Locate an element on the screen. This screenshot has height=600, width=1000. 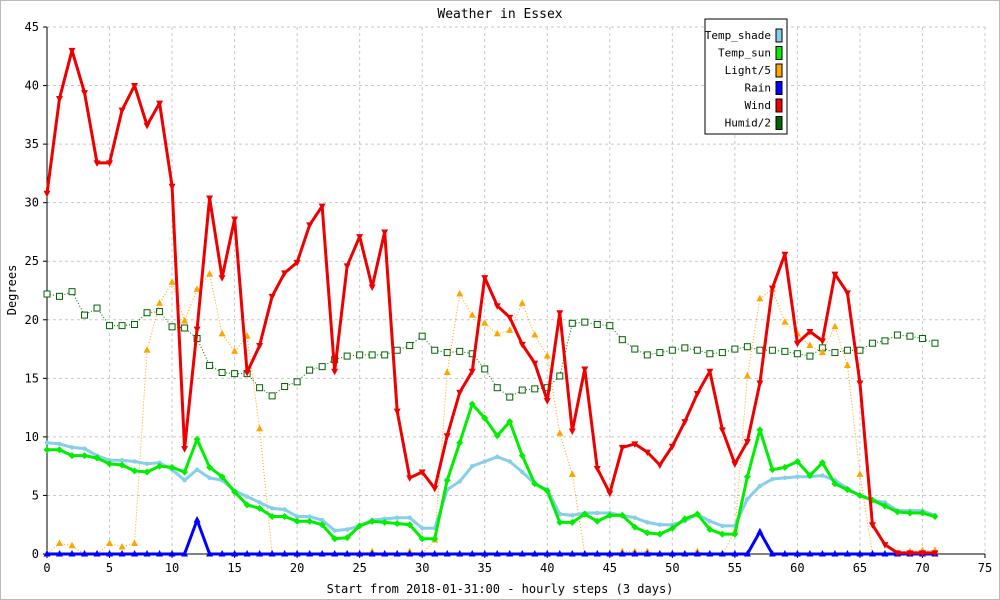
x-tick-label: 55 is located at coordinates (735, 568).